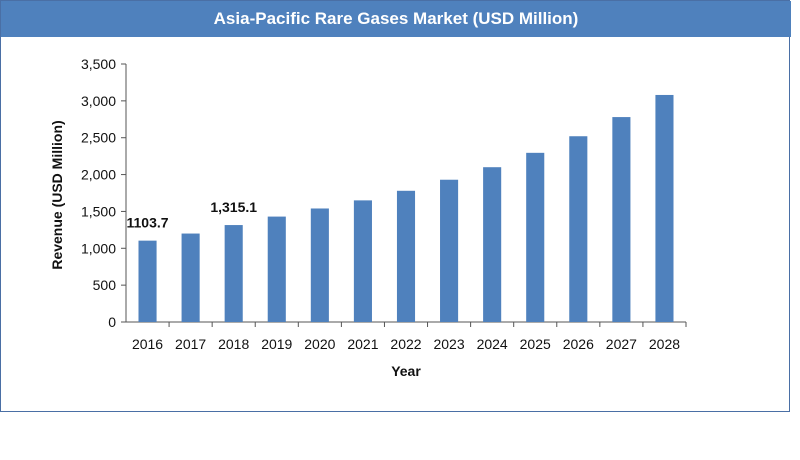 This screenshot has width=800, height=460. I want to click on chart-labels: 1103.7 1,315.1, so click(192, 215).